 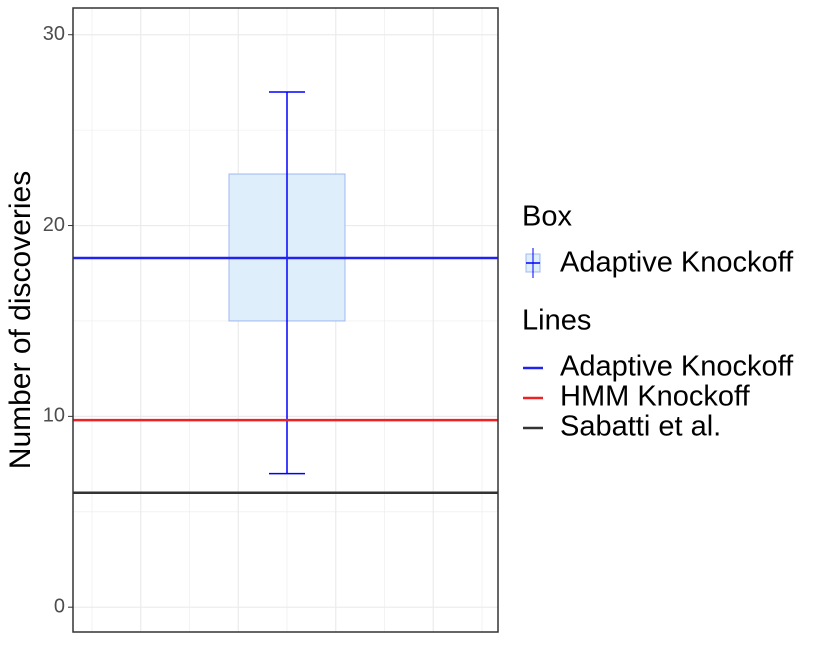 I want to click on y-tick-label: 20, so click(x=54, y=225).